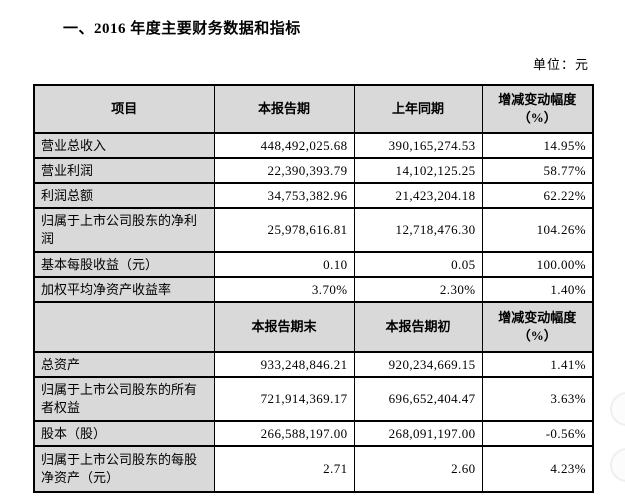  Describe the element at coordinates (284, 230) in the screenshot. I see `current-period-value: 25,978,616.81` at that location.